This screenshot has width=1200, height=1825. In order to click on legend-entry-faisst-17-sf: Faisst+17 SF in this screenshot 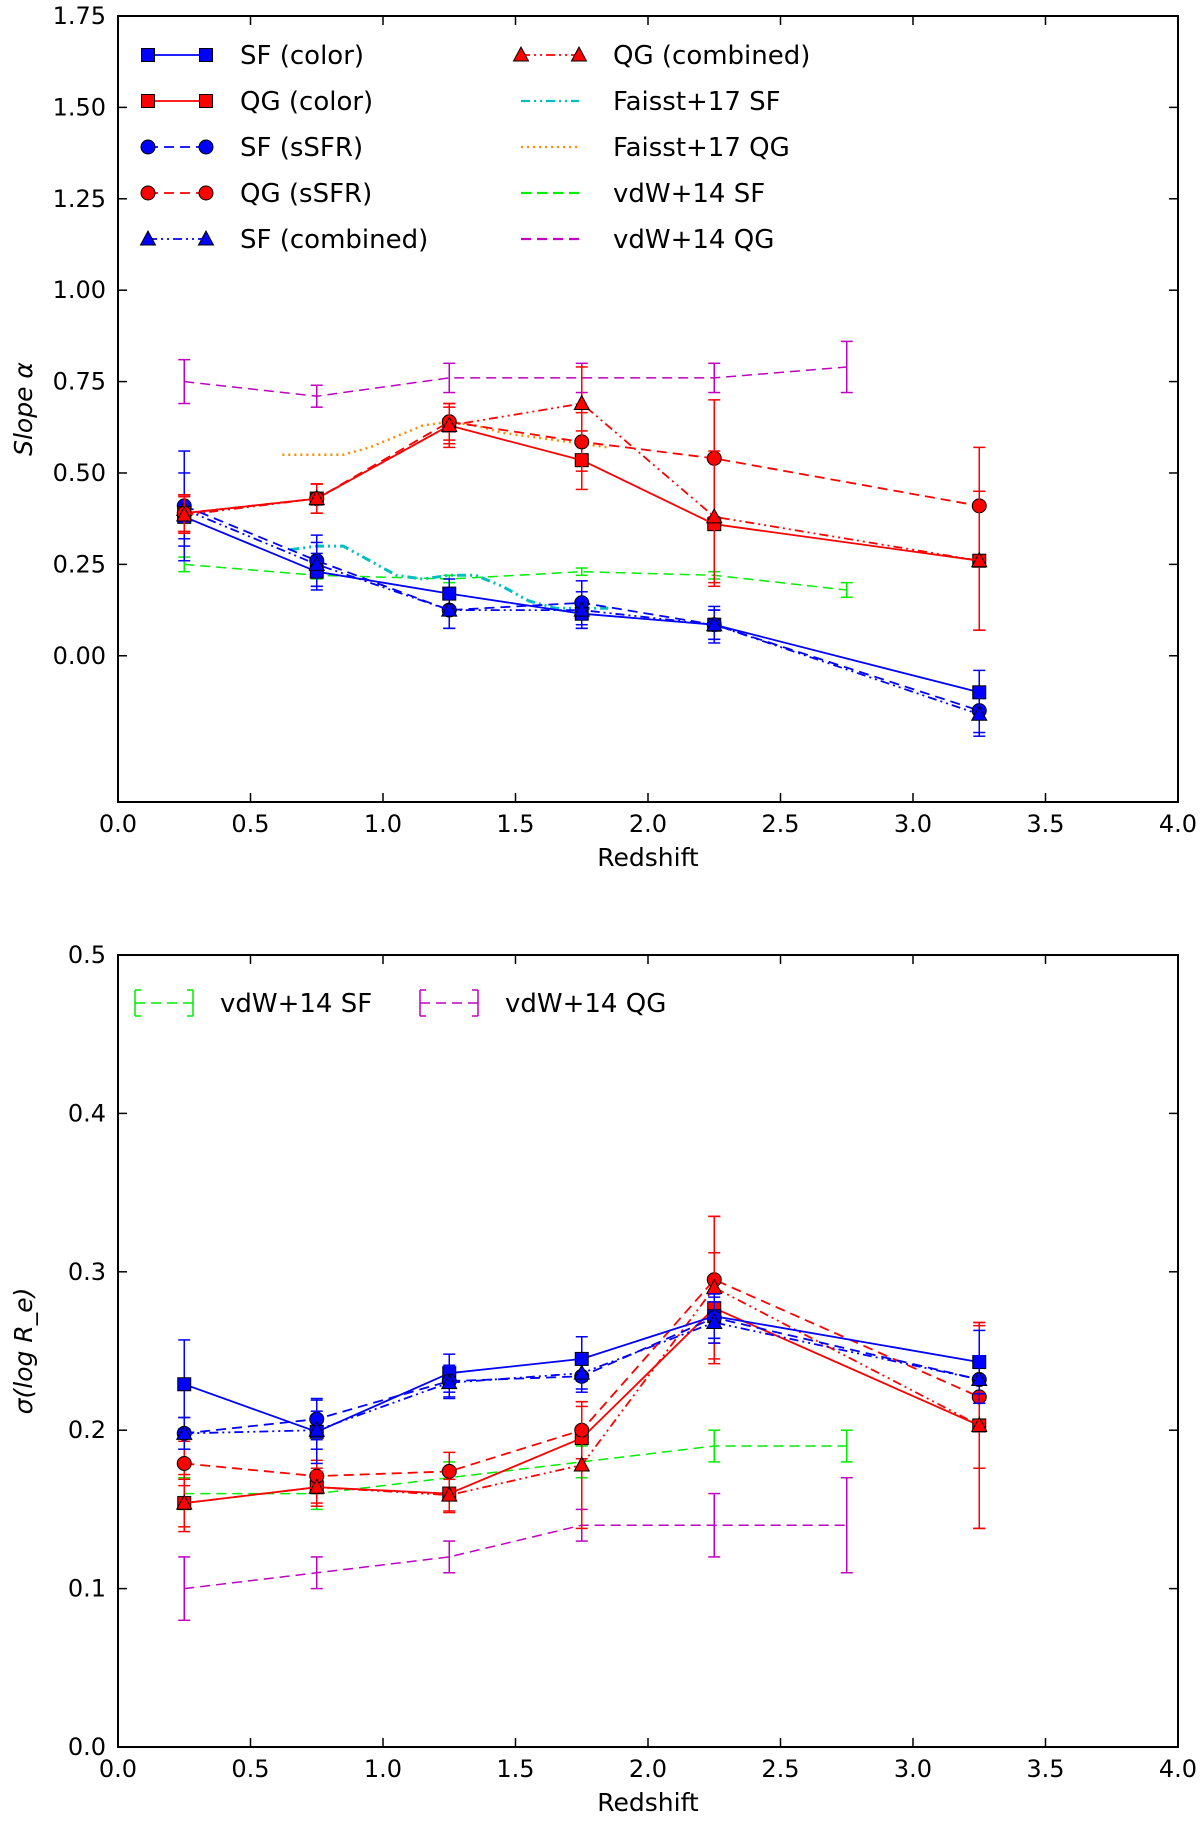, I will do `click(651, 102)`.